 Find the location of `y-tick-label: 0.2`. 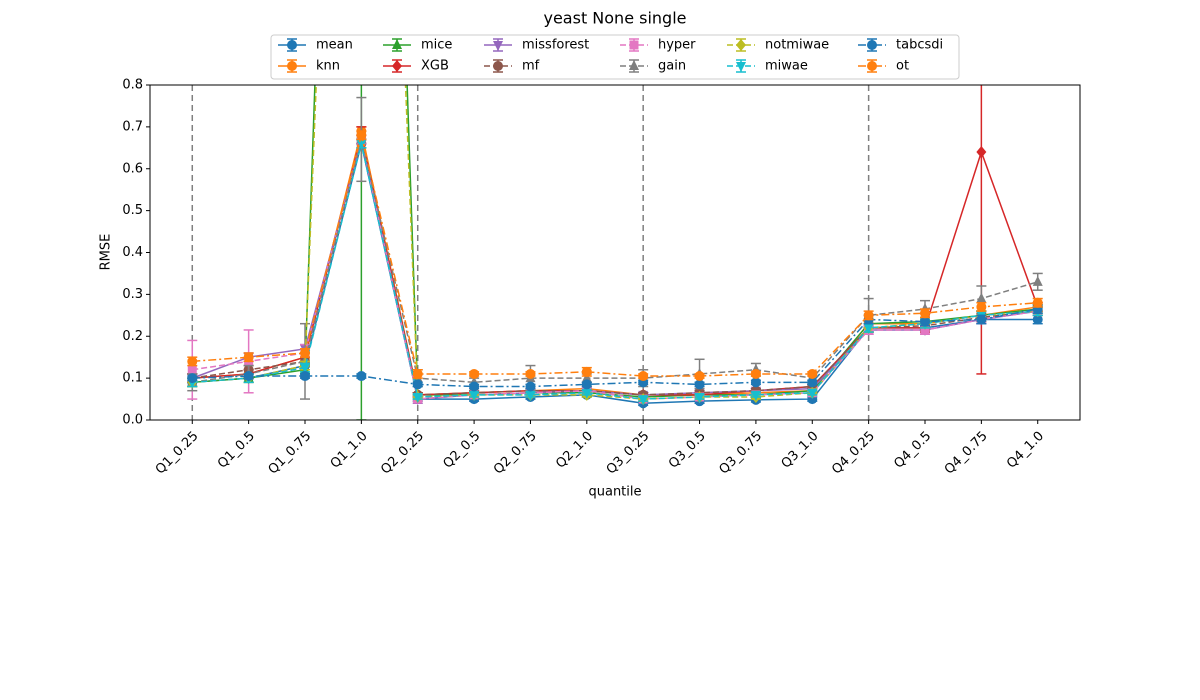

y-tick-label: 0.2 is located at coordinates (132, 336).